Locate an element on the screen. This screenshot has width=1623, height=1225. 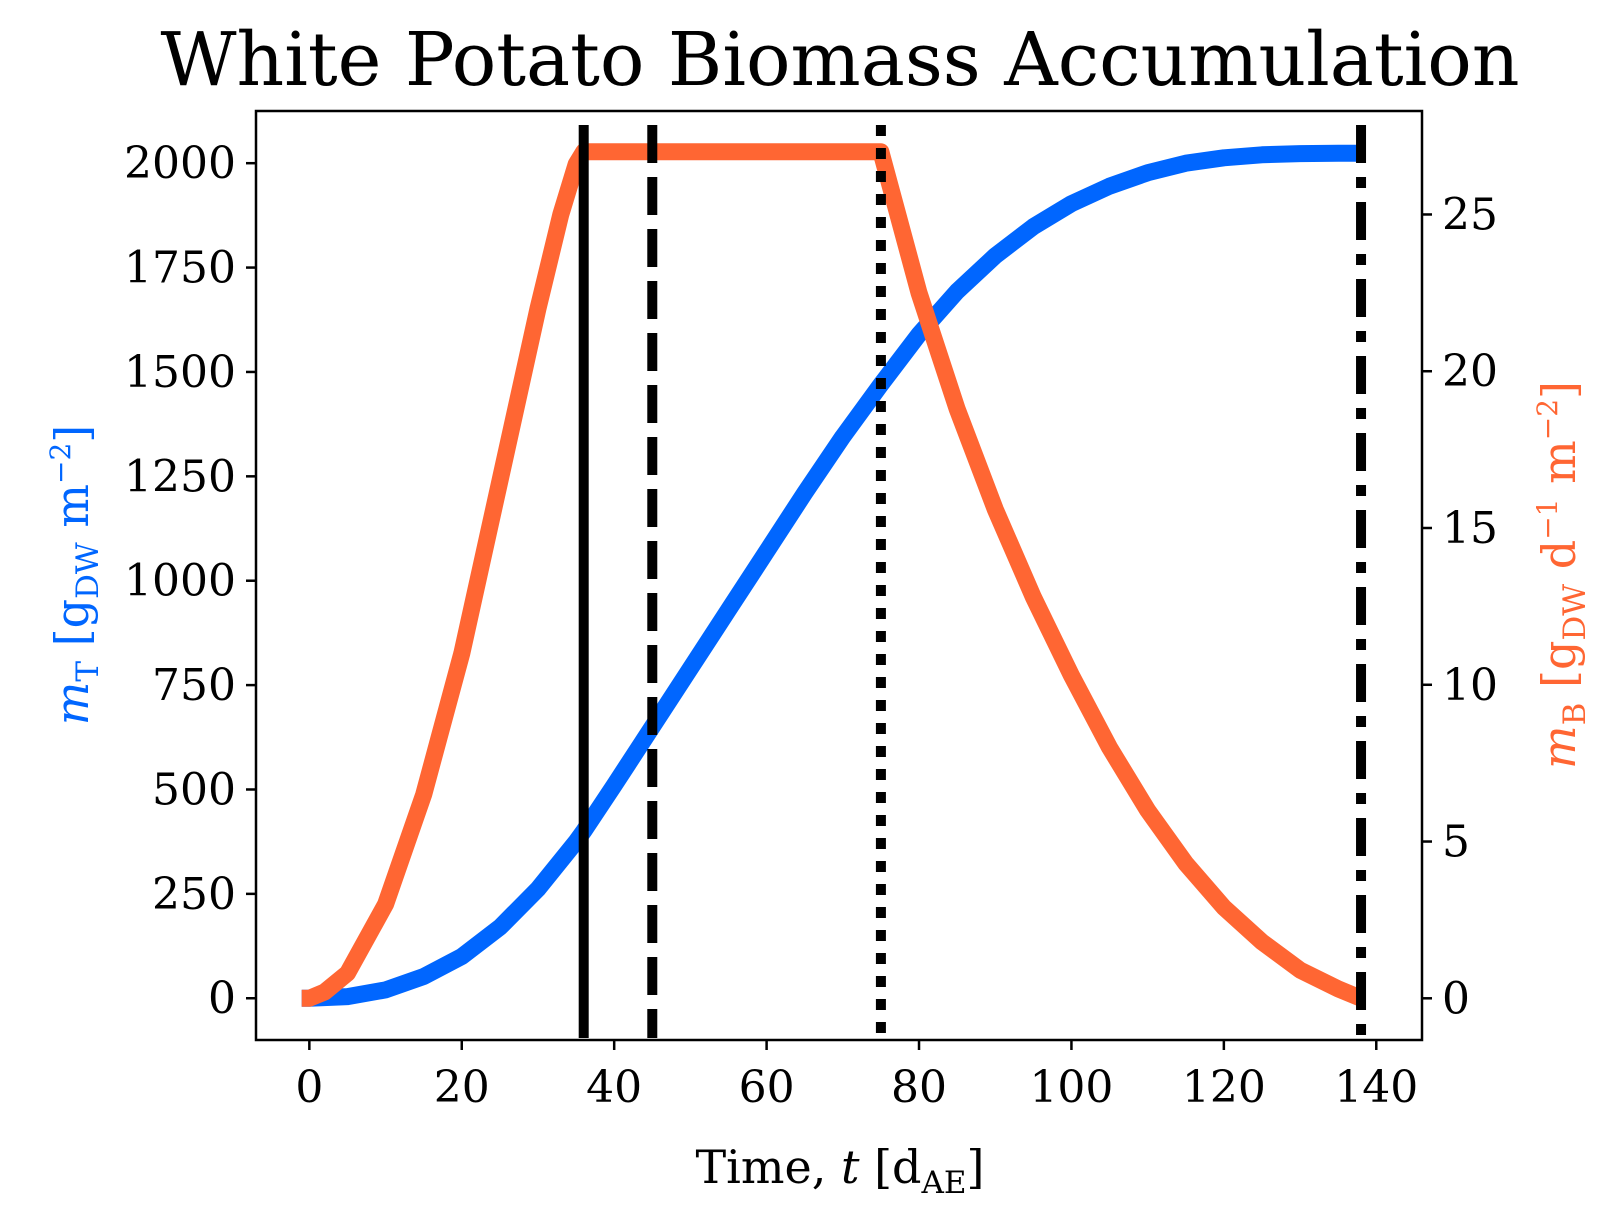
y-left-tick-label: 750 is located at coordinates (194, 685).